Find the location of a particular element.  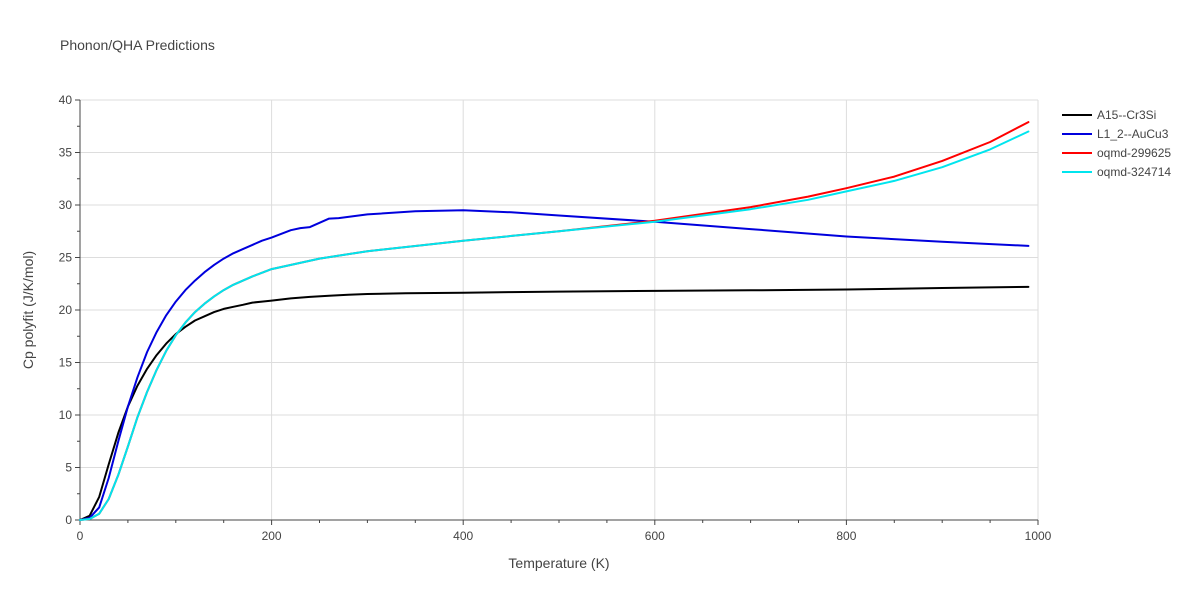

y-axis-title: Cp polyfit (J/K/mol) is located at coordinates (28, 310).